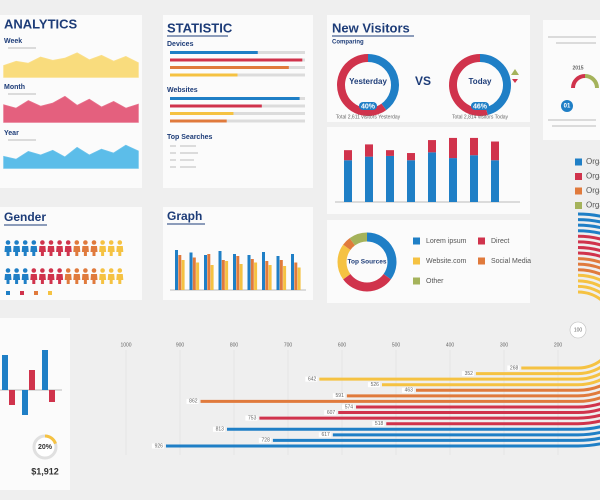 This screenshot has width=600, height=500. I want to click on value-label: 268, so click(514, 368).